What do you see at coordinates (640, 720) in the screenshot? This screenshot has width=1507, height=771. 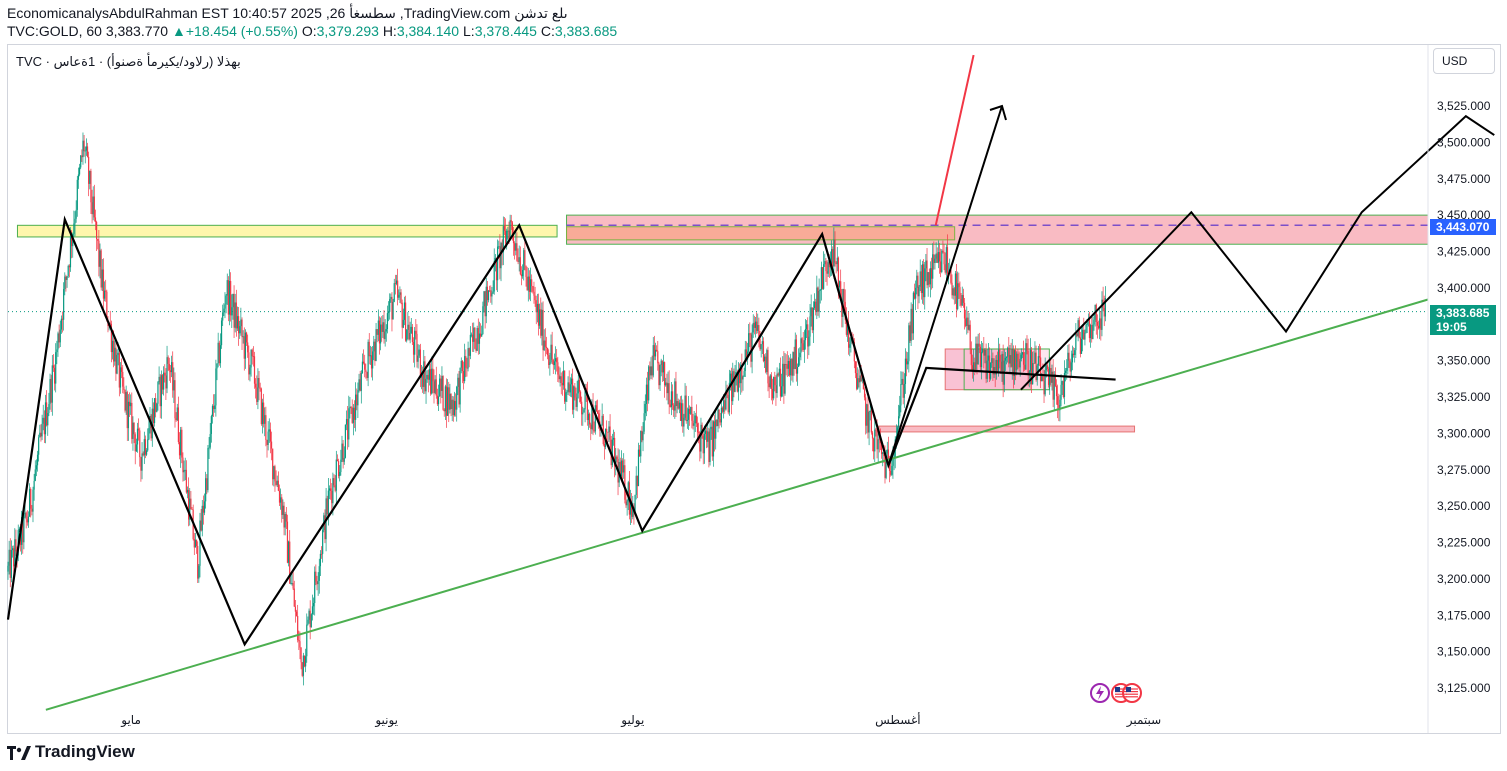 I see `time-axis: مايو يونيو يوليو أغسطس سبتمبر` at bounding box center [640, 720].